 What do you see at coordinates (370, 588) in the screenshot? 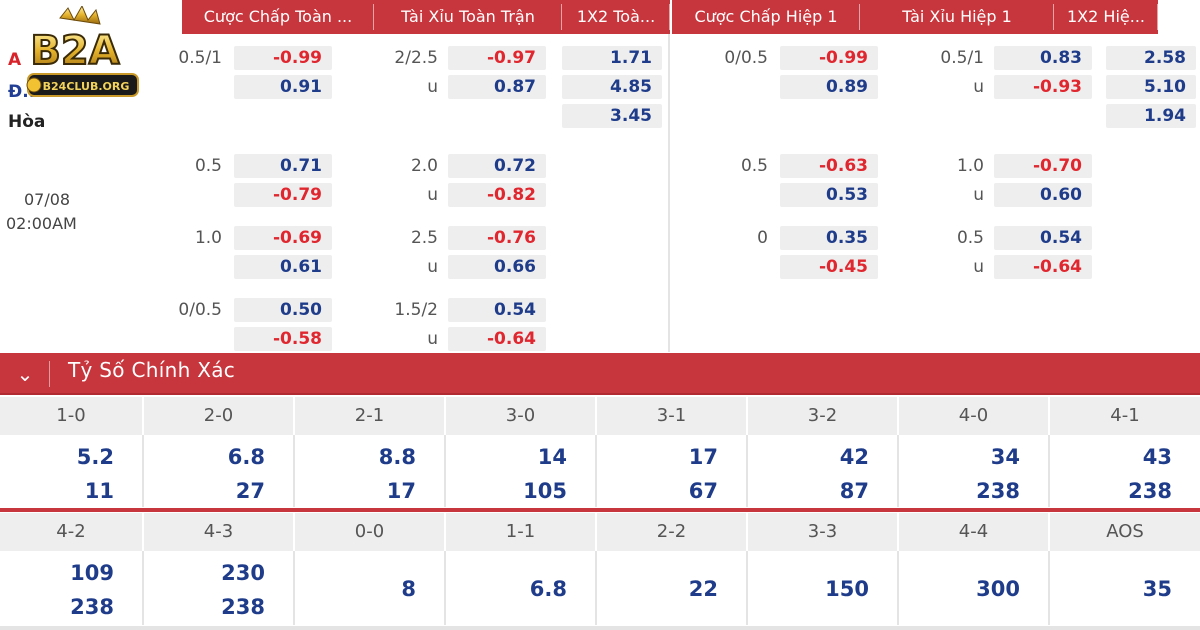
I see `score-odds-cell: 8` at bounding box center [370, 588].